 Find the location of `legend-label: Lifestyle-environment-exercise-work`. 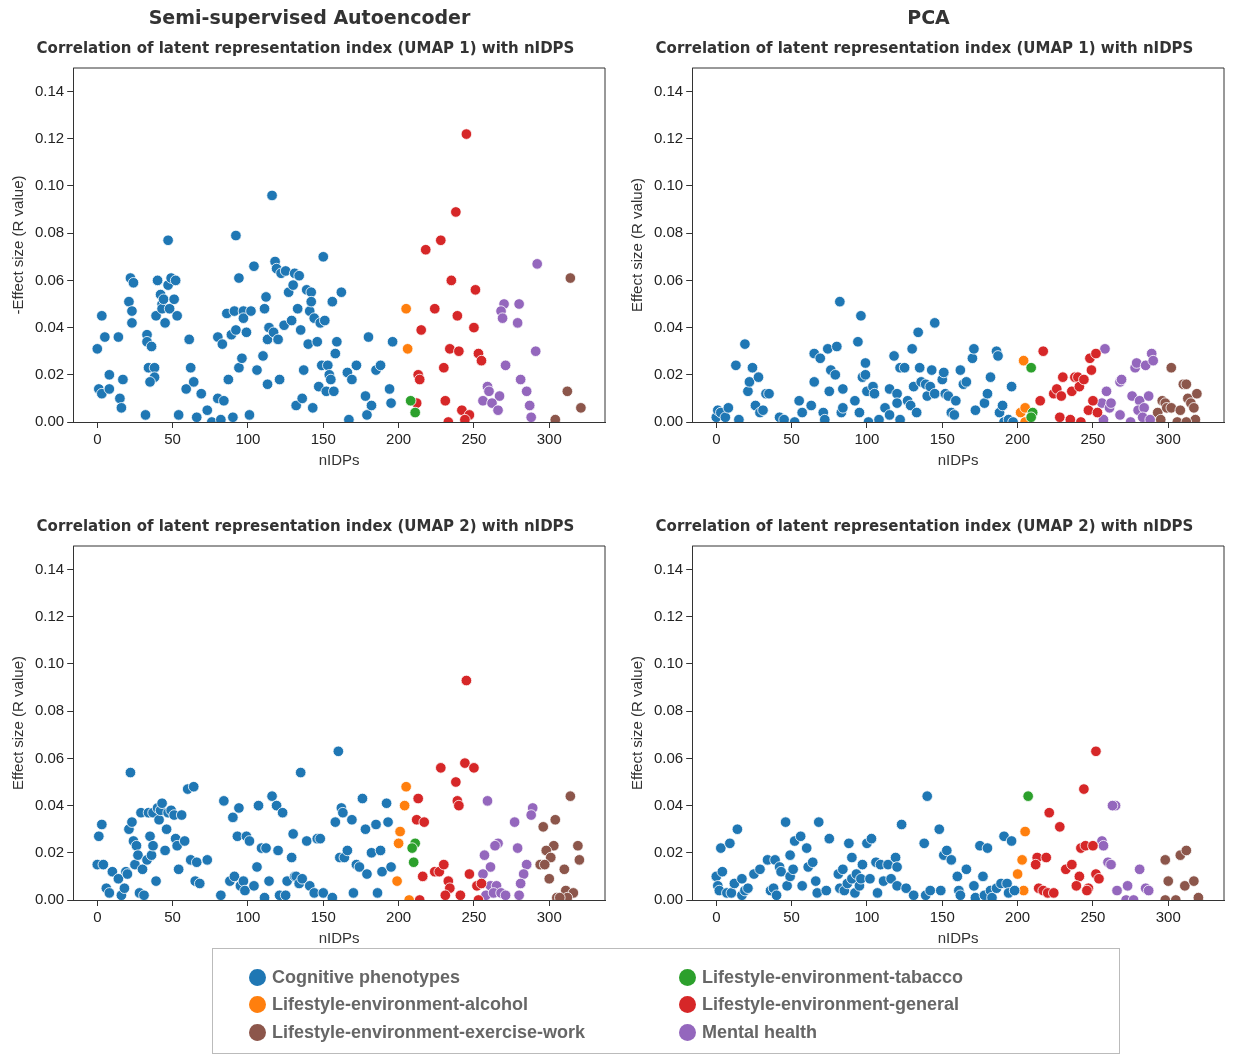

legend-label: Lifestyle-environment-exercise-work is located at coordinates (429, 1032).